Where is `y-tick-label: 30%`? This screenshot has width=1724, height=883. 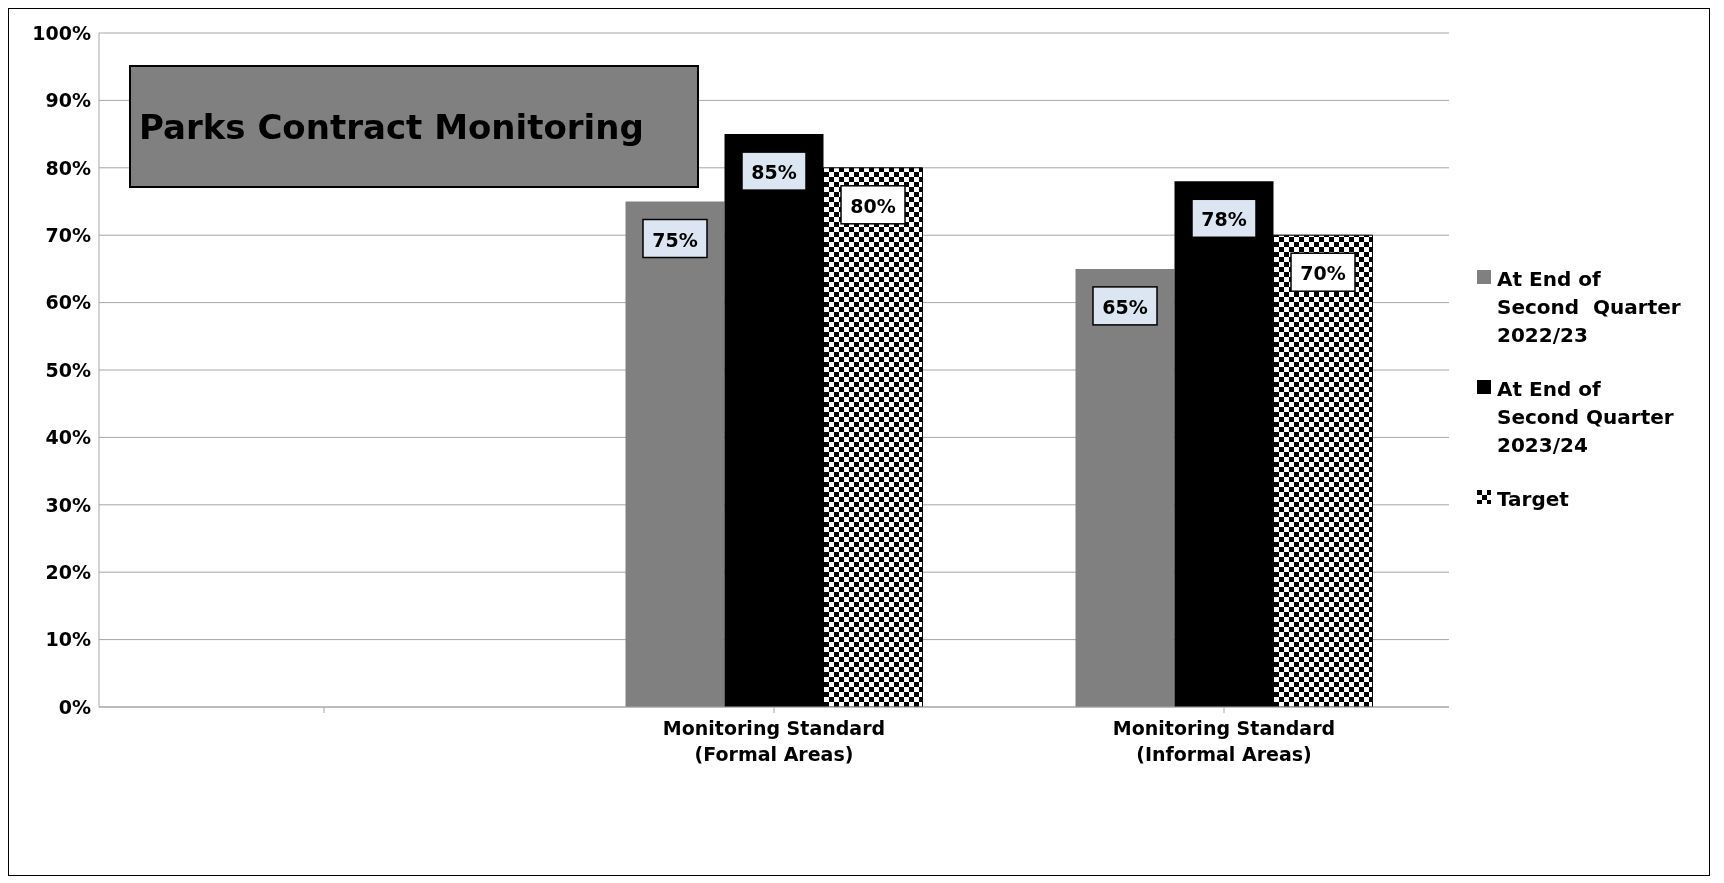 y-tick-label: 30% is located at coordinates (68, 504).